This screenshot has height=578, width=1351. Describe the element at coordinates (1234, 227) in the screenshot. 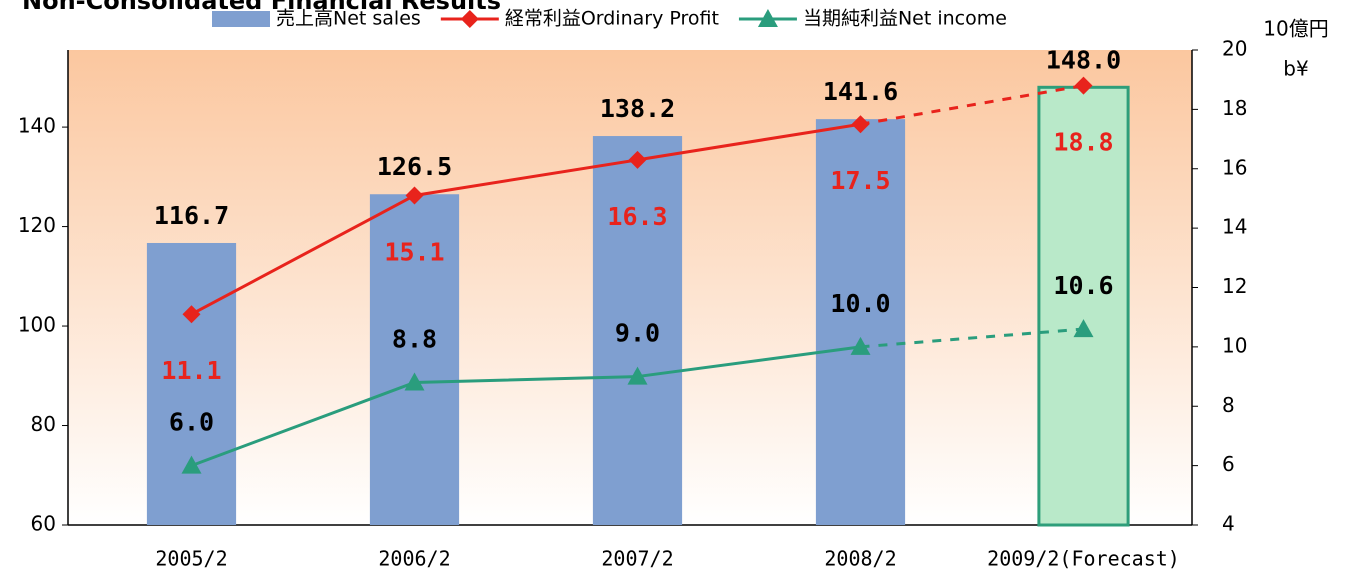

I see `y2-tick-label: 14` at that location.